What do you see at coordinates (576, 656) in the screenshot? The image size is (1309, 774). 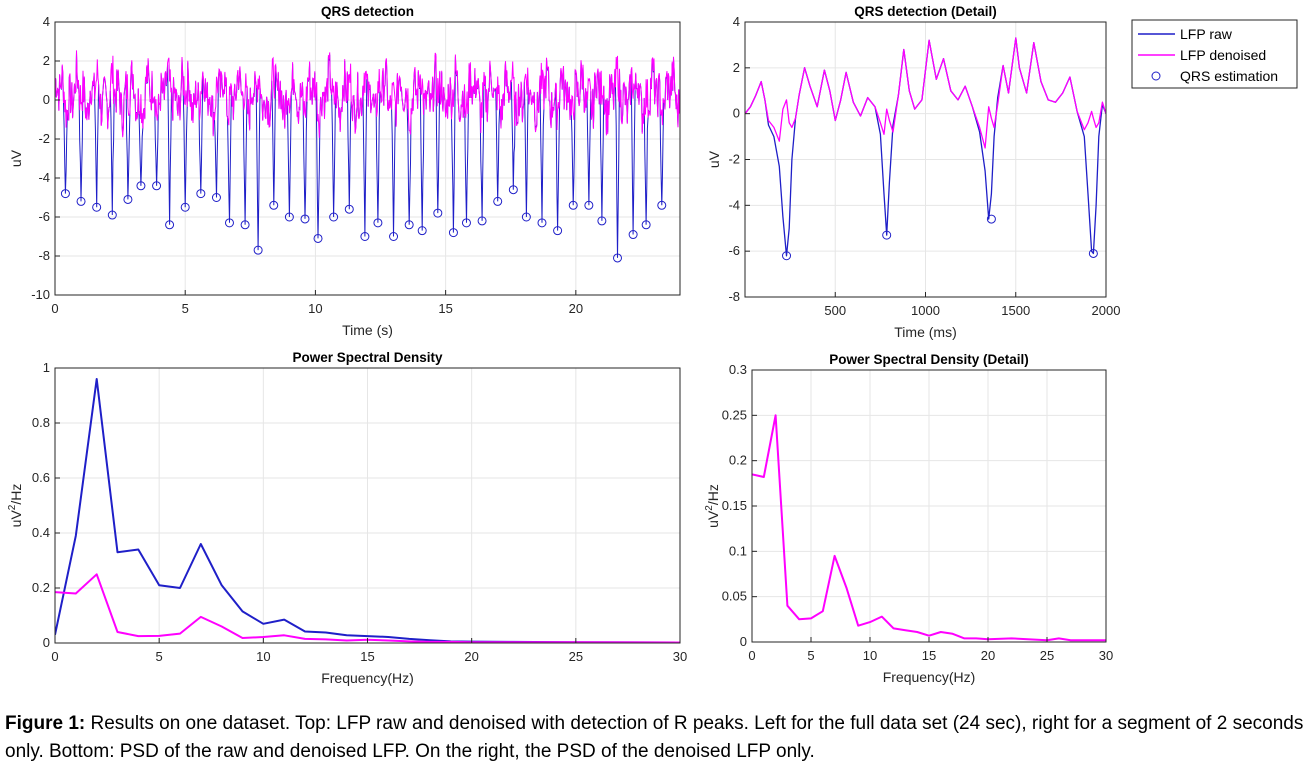 I see `psd_full-x-tick-label: 25` at bounding box center [576, 656].